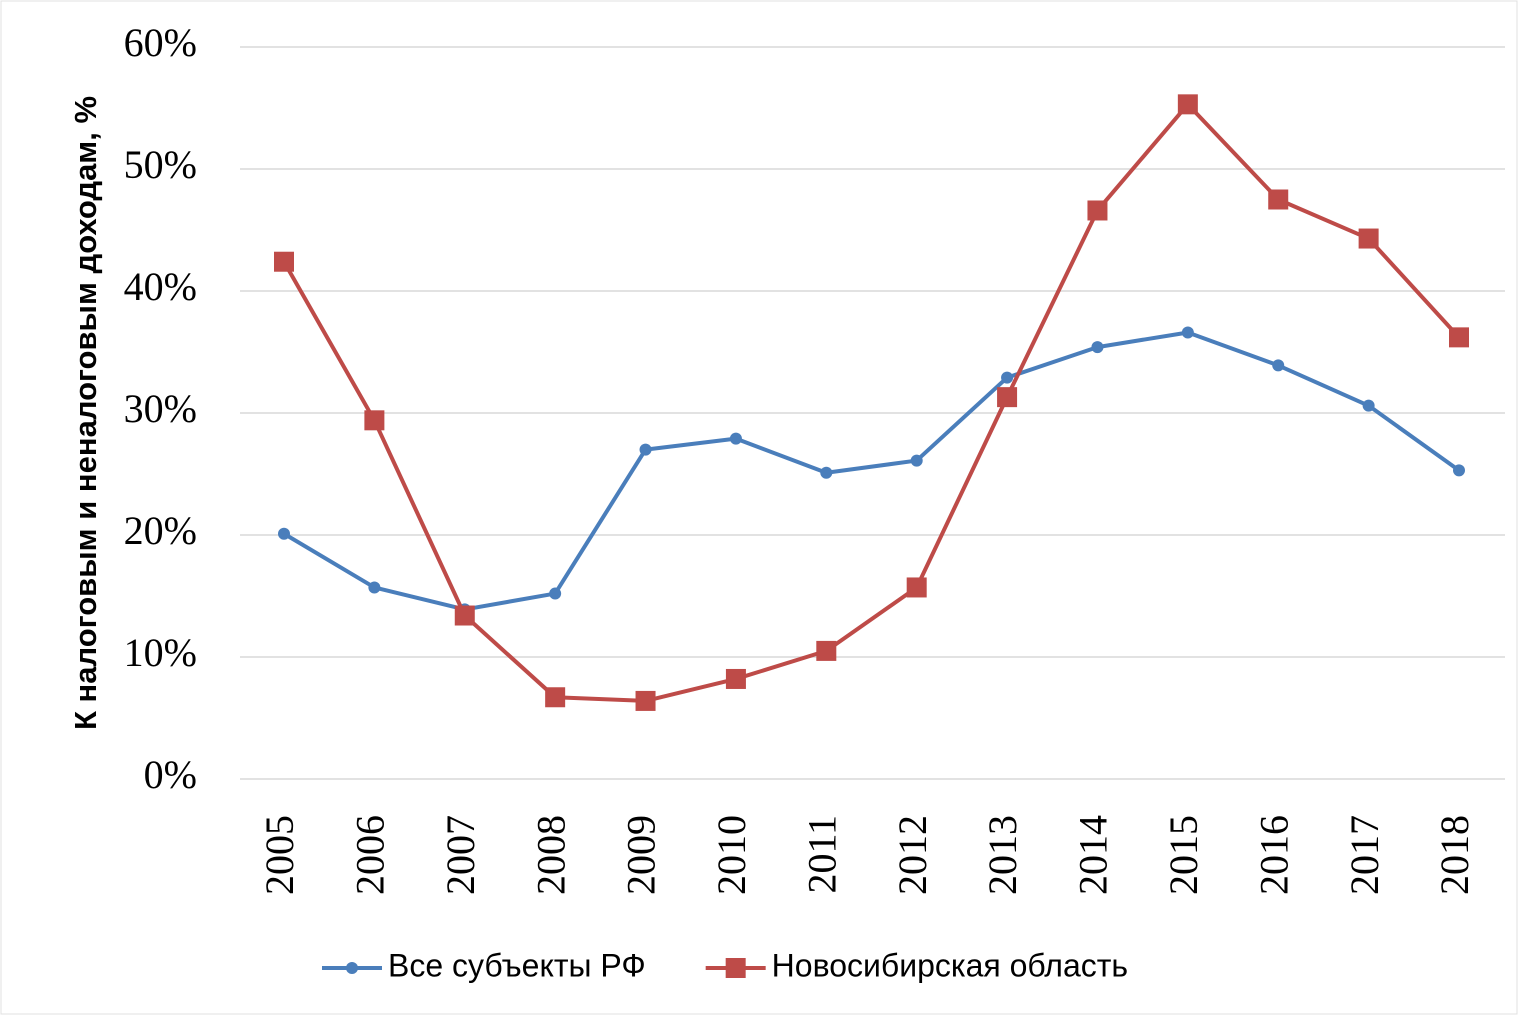 Image resolution: width=1518 pixels, height=1015 pixels. Describe the element at coordinates (1002, 855) in the screenshot. I see `x-tick-label: 2013` at that location.